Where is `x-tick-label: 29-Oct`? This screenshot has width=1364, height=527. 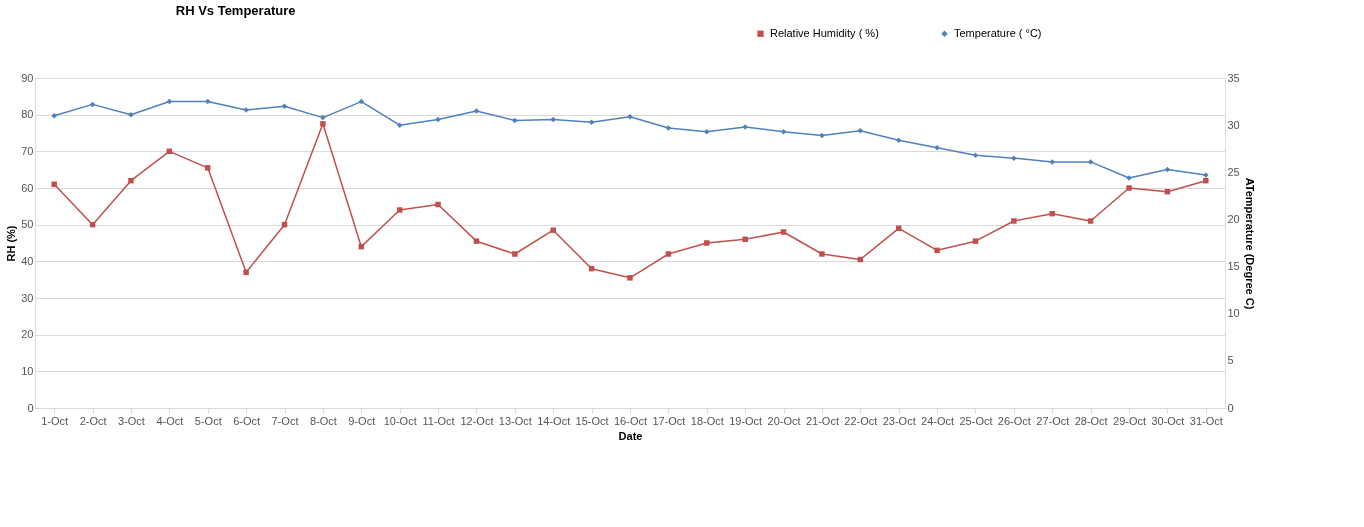
x-tick-label: 29-Oct is located at coordinates (1130, 420).